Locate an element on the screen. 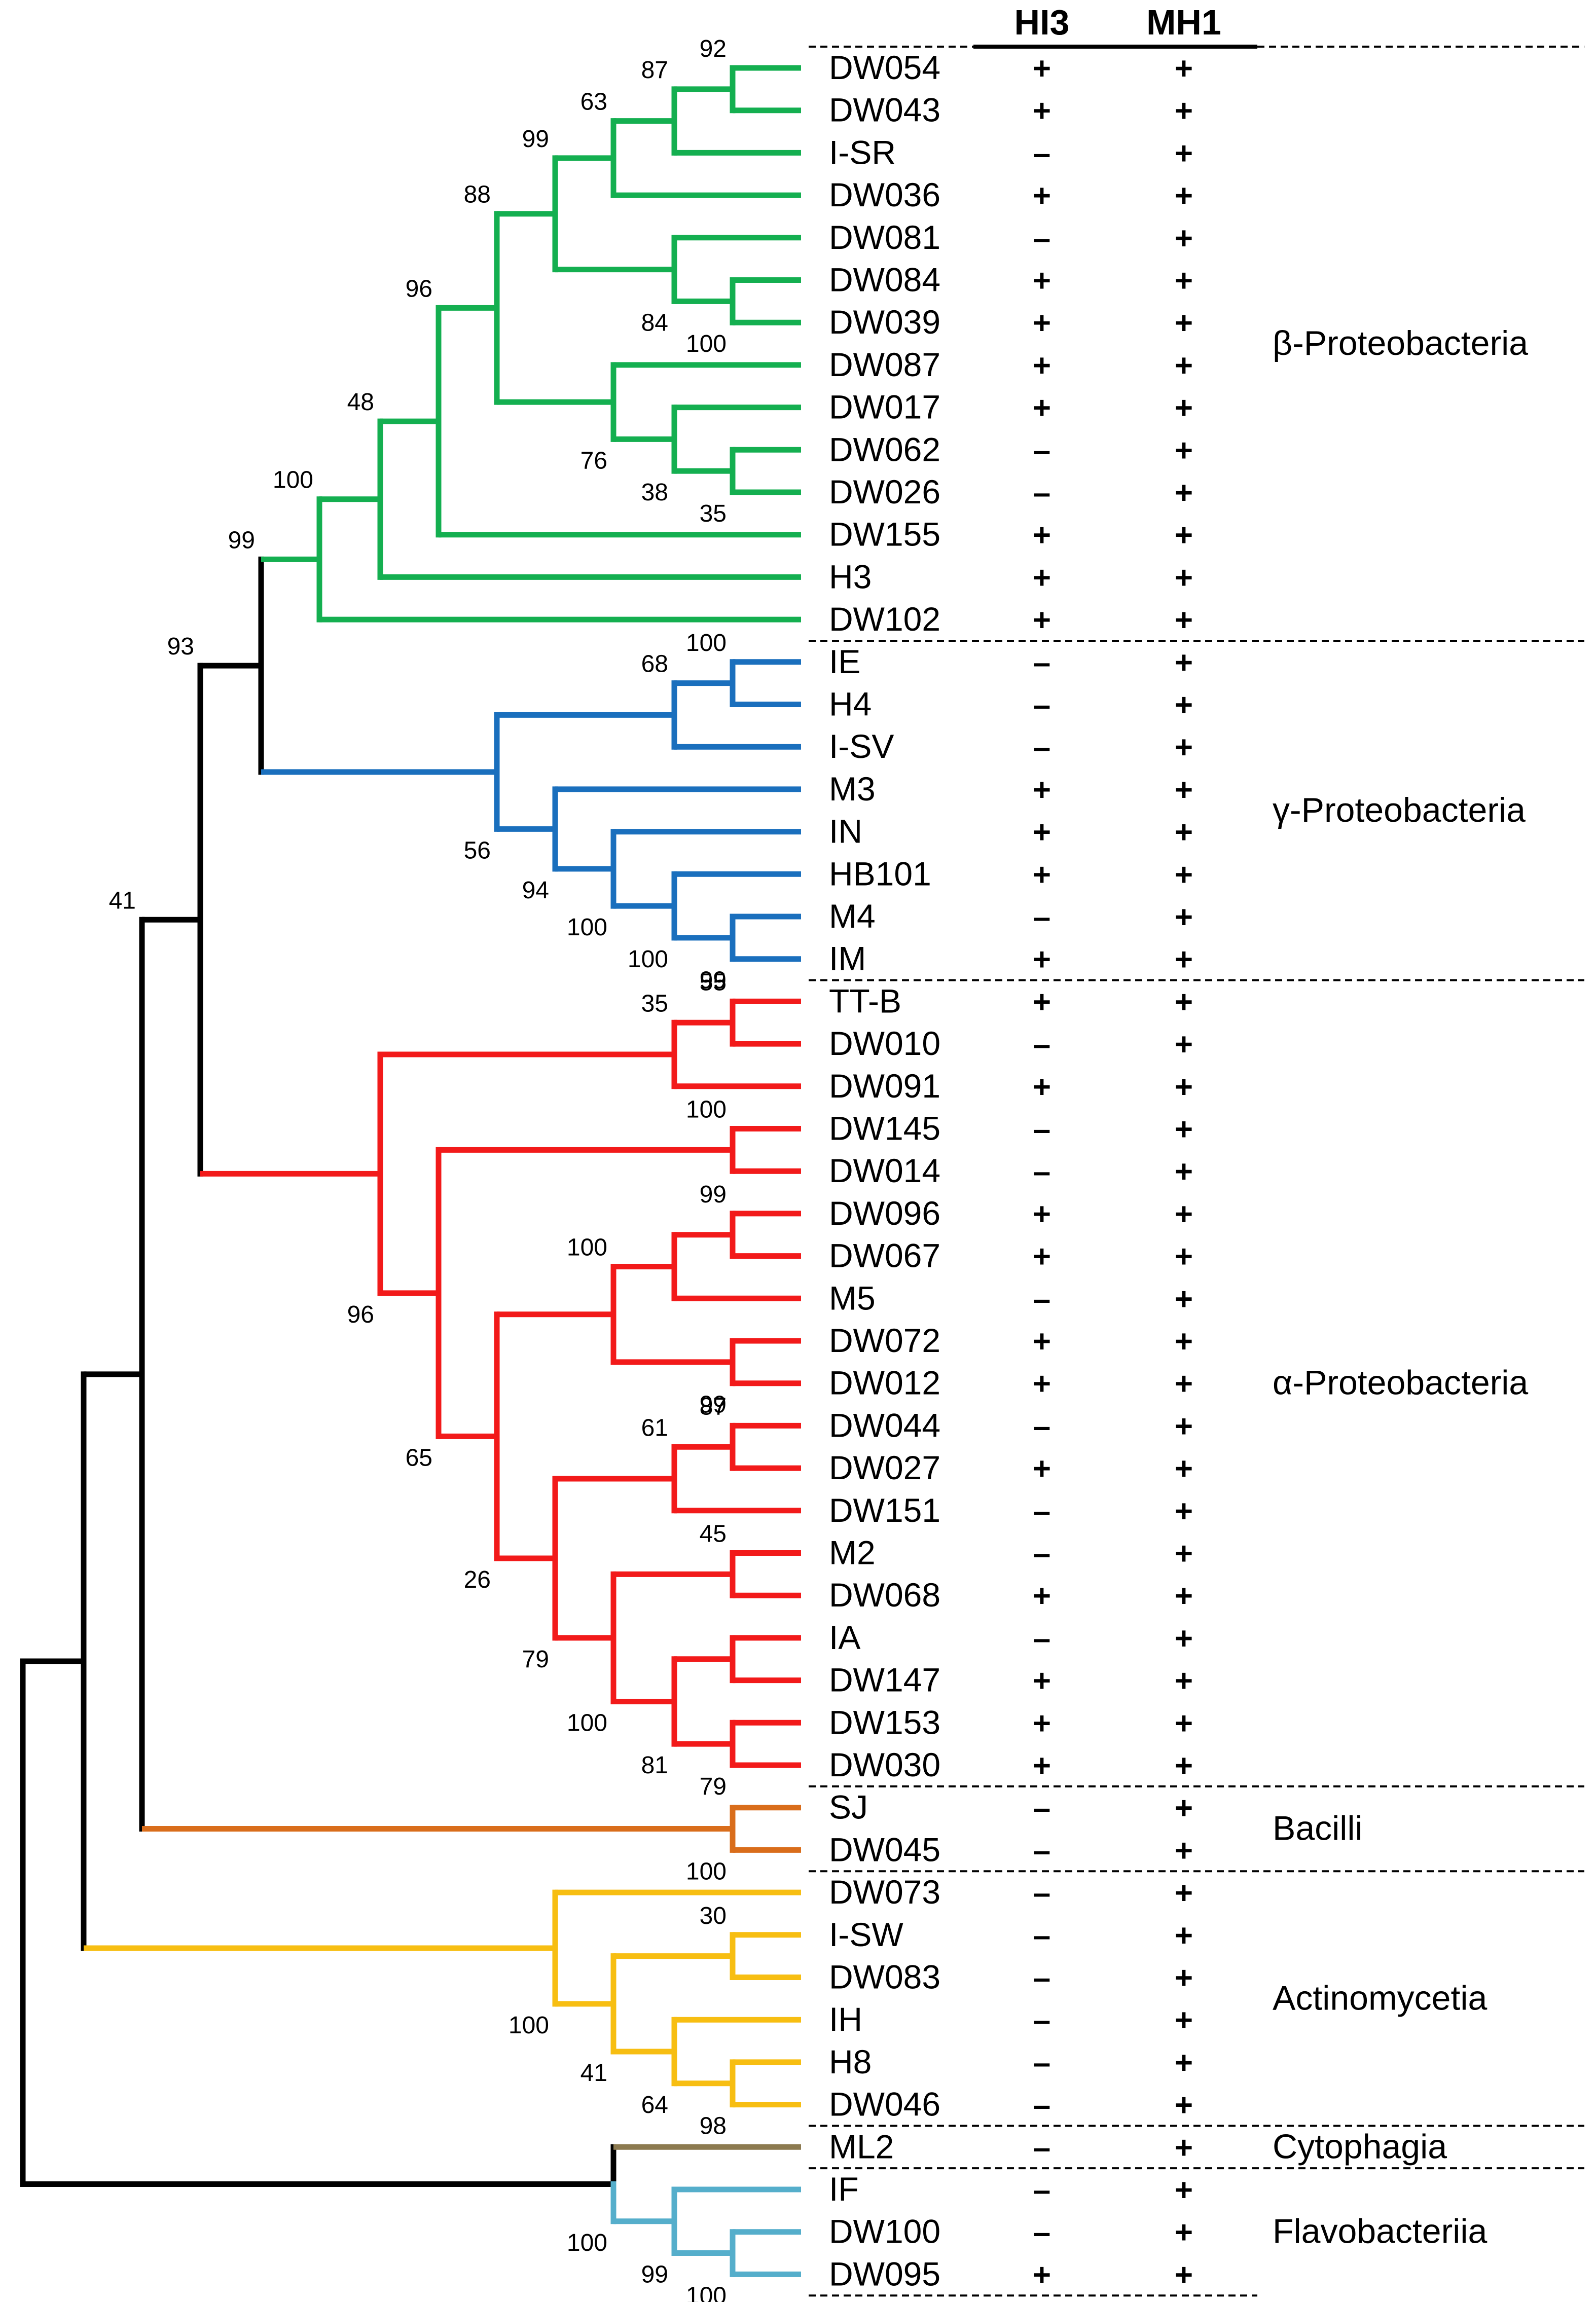  clade-label: Flavobacteriia is located at coordinates (1380, 2232).